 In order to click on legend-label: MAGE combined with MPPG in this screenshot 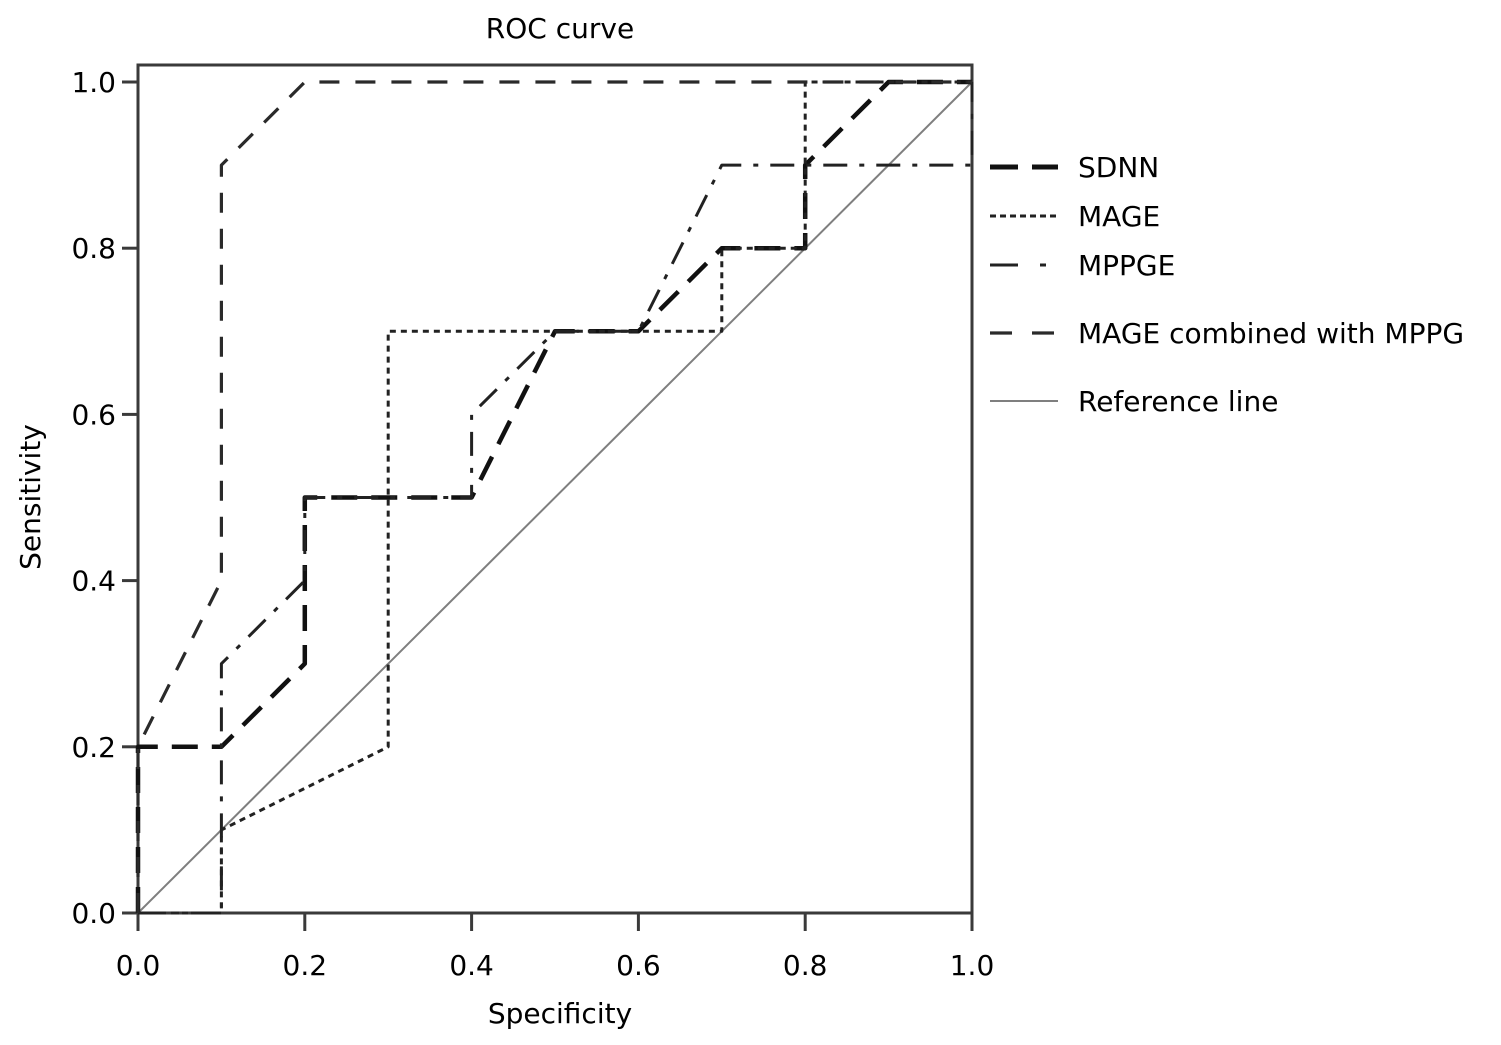, I will do `click(1271, 333)`.